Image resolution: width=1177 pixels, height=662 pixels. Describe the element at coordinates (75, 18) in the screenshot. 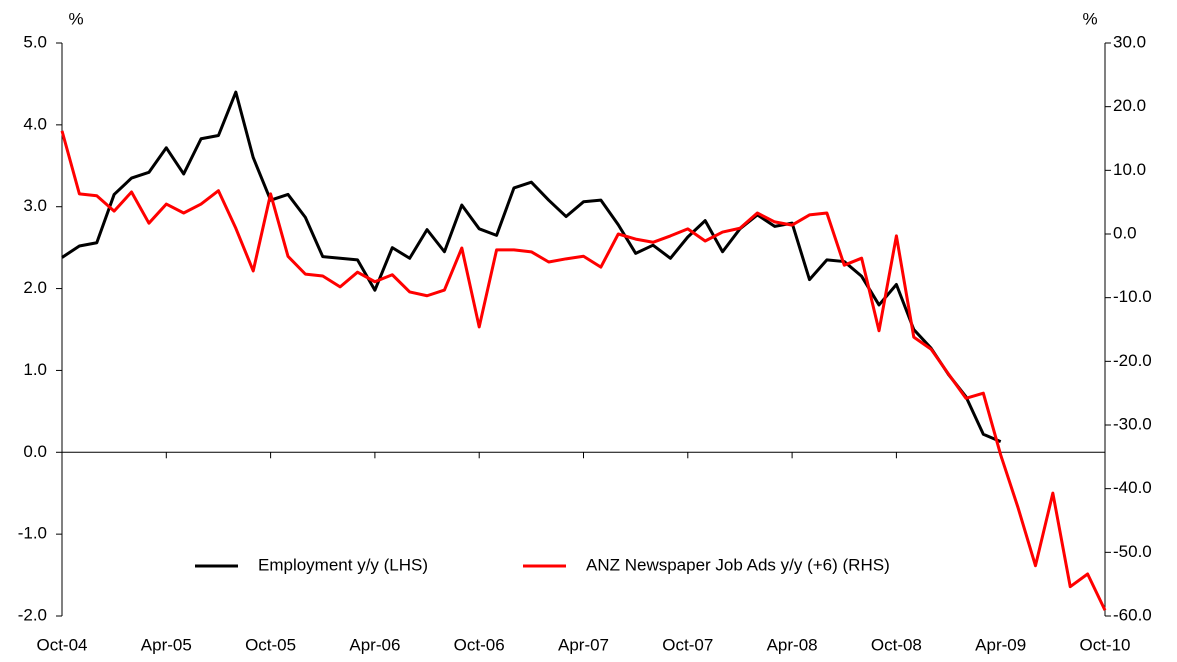

I see `y-unit-label: %` at that location.